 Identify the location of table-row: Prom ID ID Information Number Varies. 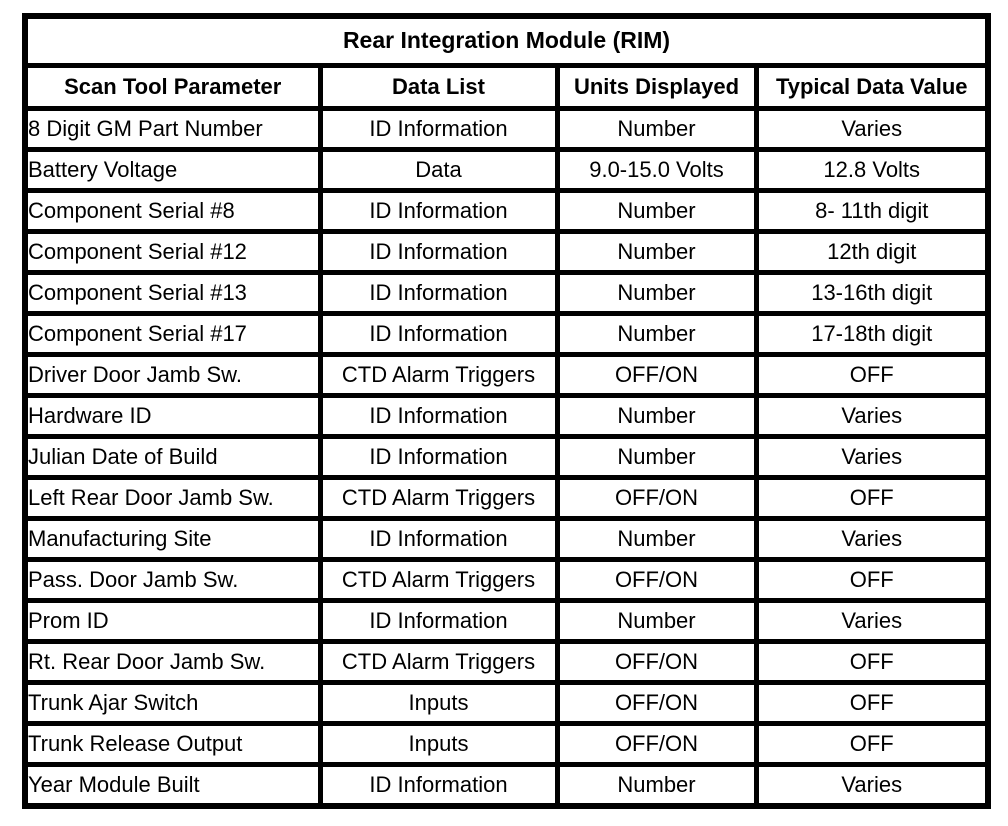
(506, 621).